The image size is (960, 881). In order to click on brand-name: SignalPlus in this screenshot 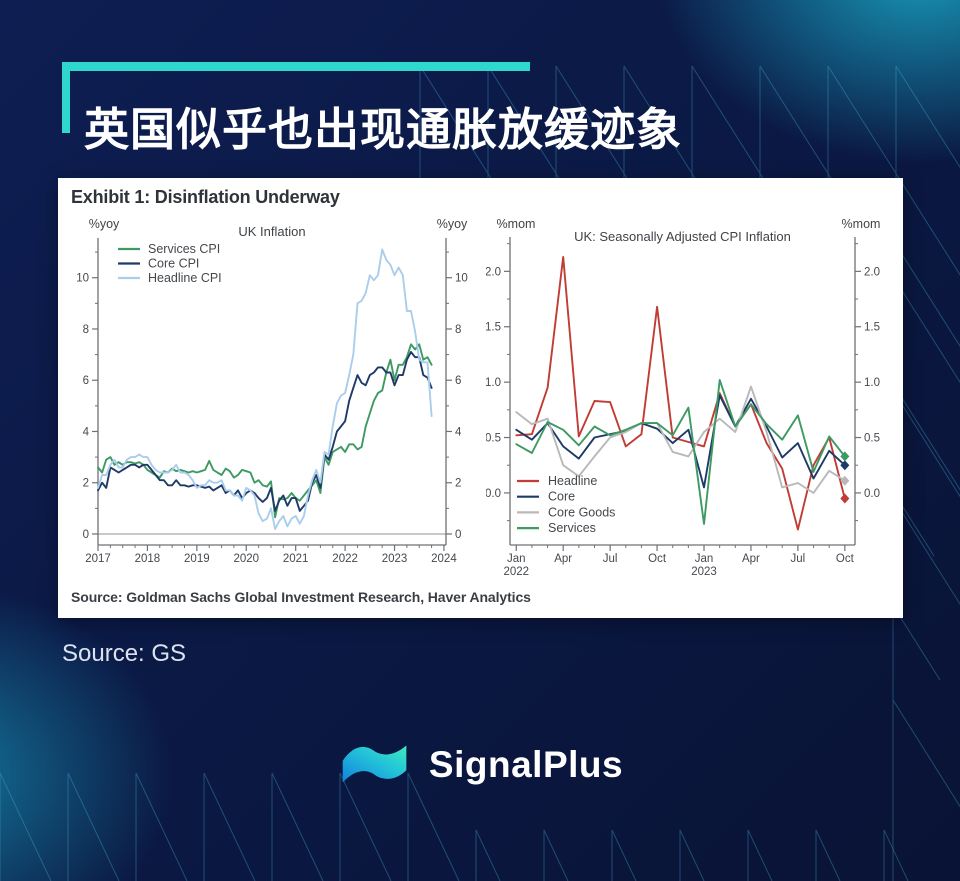, I will do `click(526, 764)`.